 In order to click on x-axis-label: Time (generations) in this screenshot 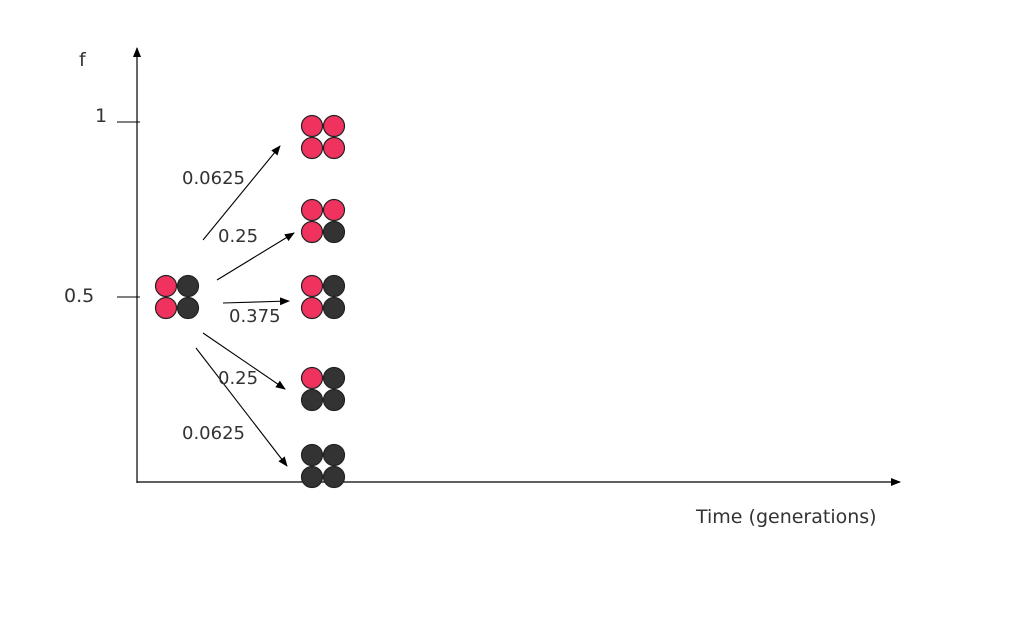, I will do `click(786, 517)`.